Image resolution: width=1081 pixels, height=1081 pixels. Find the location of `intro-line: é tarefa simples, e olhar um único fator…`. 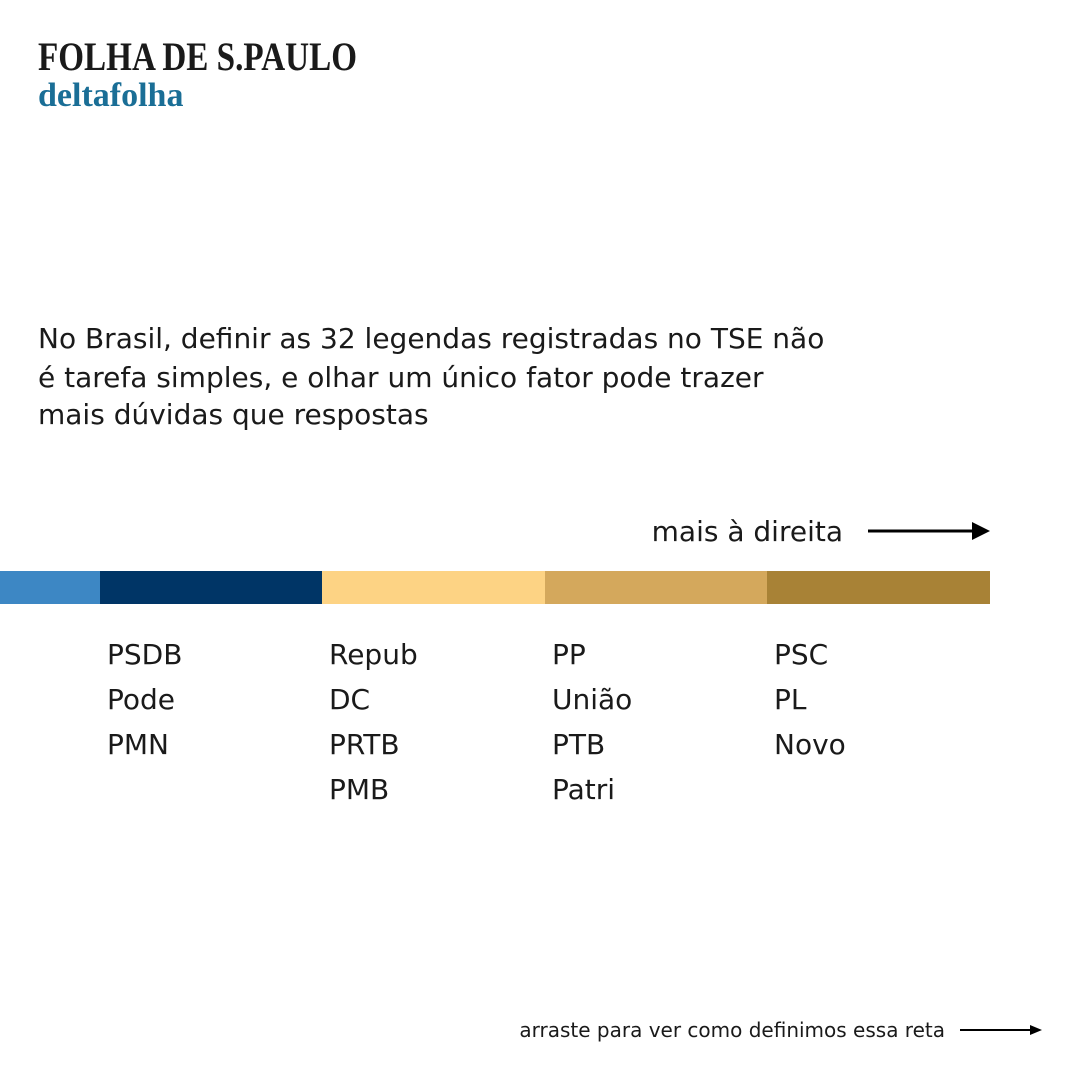

intro-line: é tarefa simples, e olhar um único fator… is located at coordinates (401, 377).